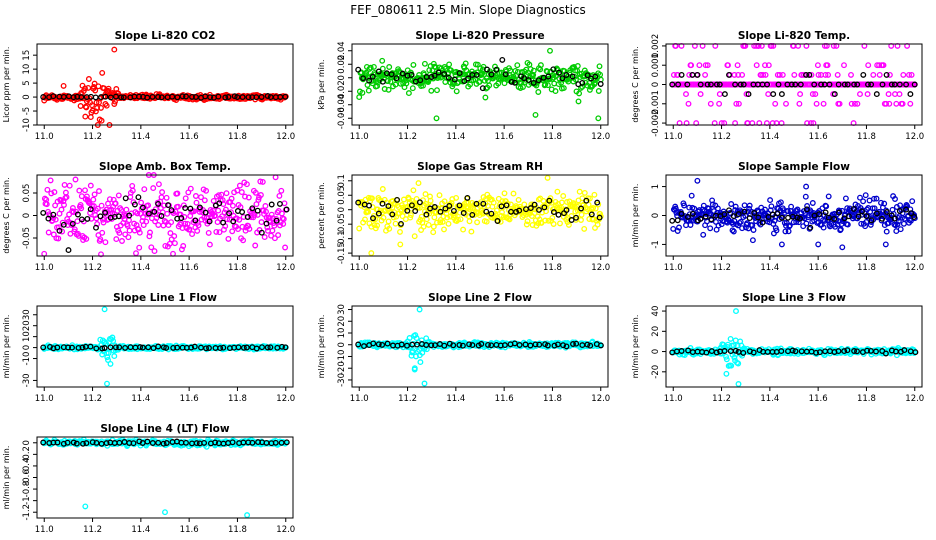  What do you see at coordinates (27, 238) in the screenshot?
I see `y-tick-label: -0.05` at bounding box center [27, 238].